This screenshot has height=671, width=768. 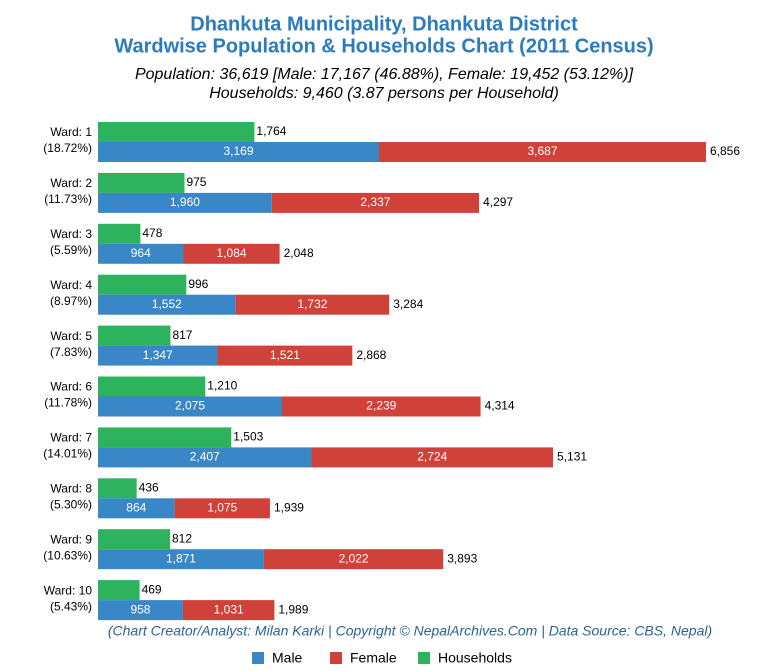 What do you see at coordinates (182, 335) in the screenshot?
I see `value-label: 817` at bounding box center [182, 335].